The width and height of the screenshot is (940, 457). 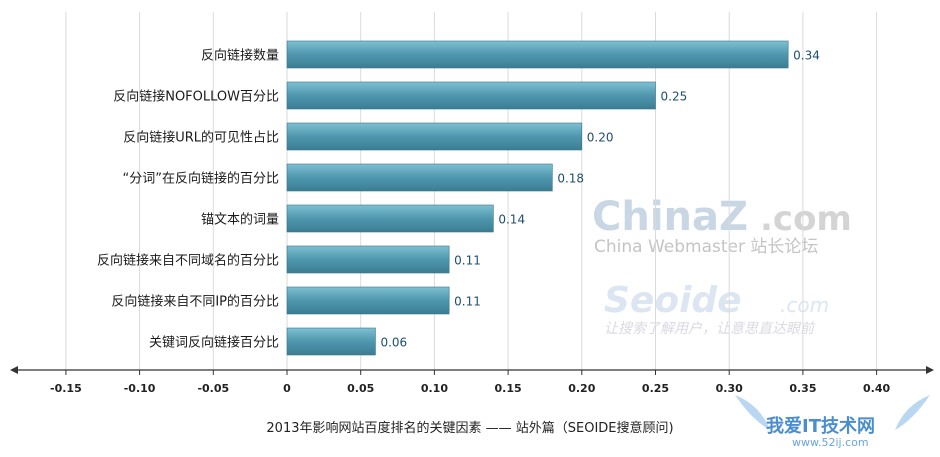 I want to click on category-label: 反向链接数量, so click(x=240, y=56).